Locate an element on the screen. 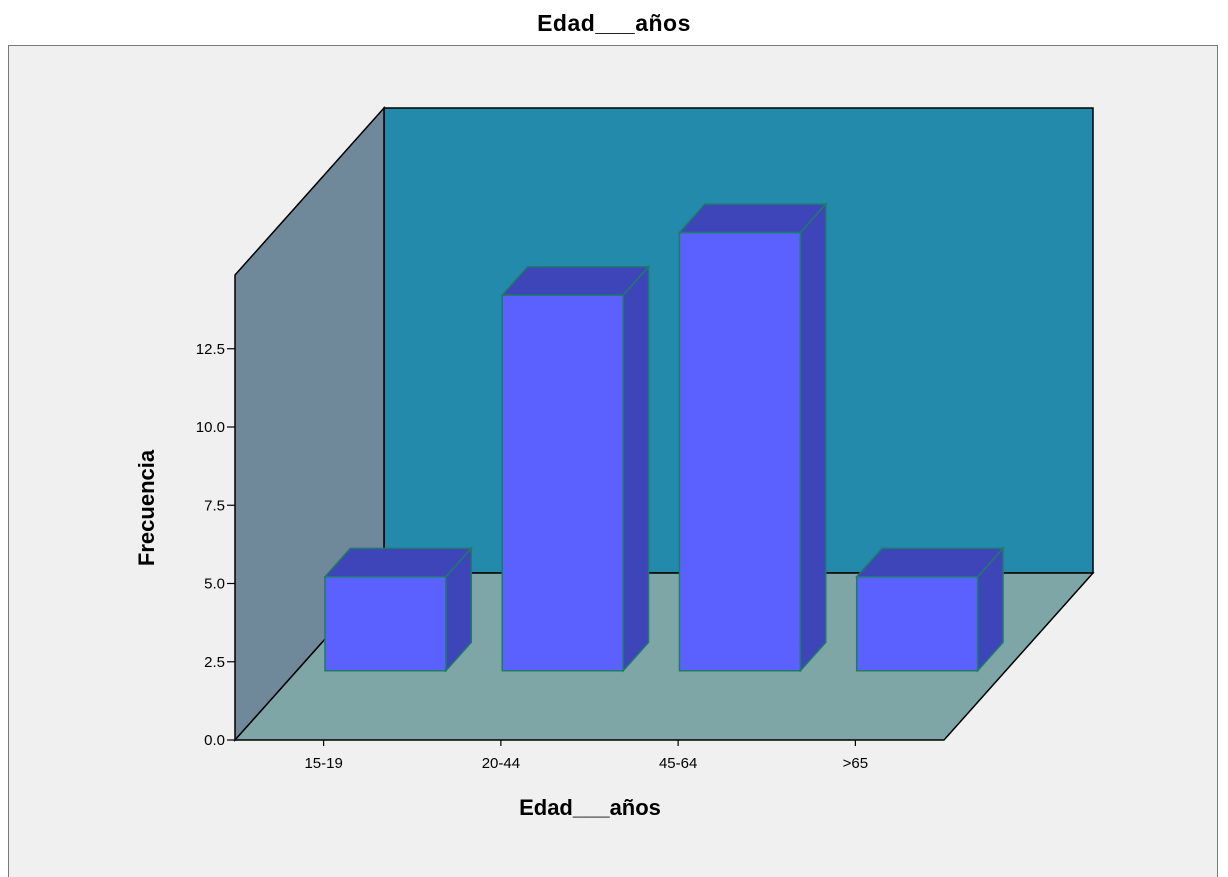 This screenshot has height=877, width=1228. x-axis-title: Edad___años is located at coordinates (590, 807).